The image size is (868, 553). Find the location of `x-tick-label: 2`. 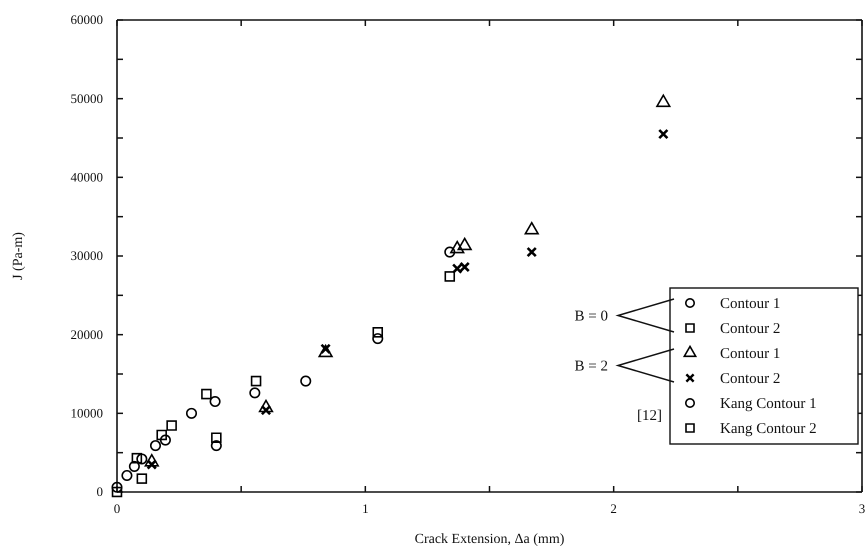

x-tick-label: 2 is located at coordinates (613, 508).